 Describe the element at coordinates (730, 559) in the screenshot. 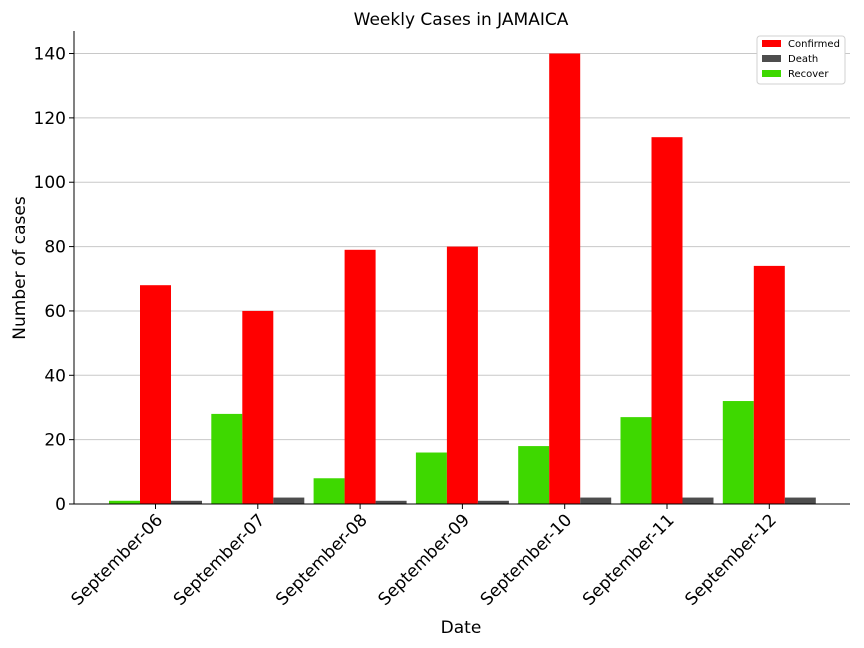

I see `x-tick-label: September-12` at that location.